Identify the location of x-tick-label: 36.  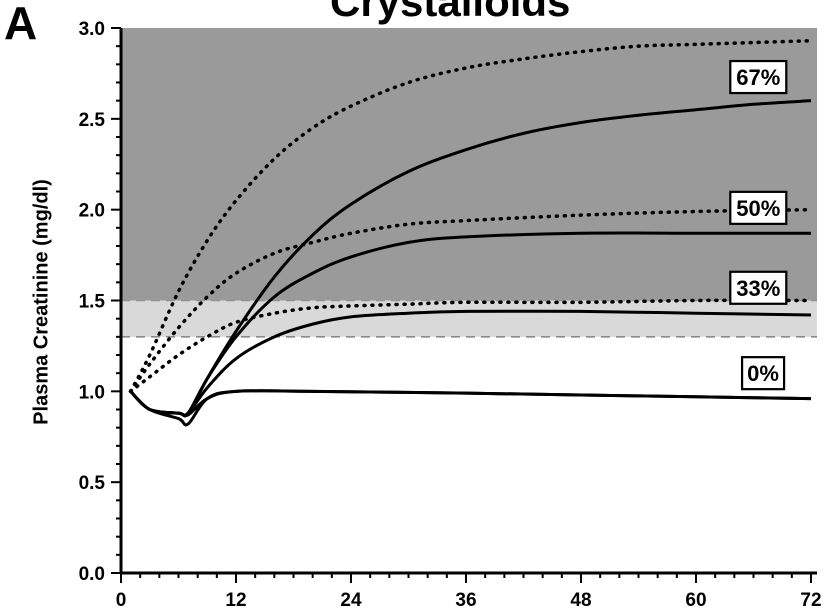
(465, 599).